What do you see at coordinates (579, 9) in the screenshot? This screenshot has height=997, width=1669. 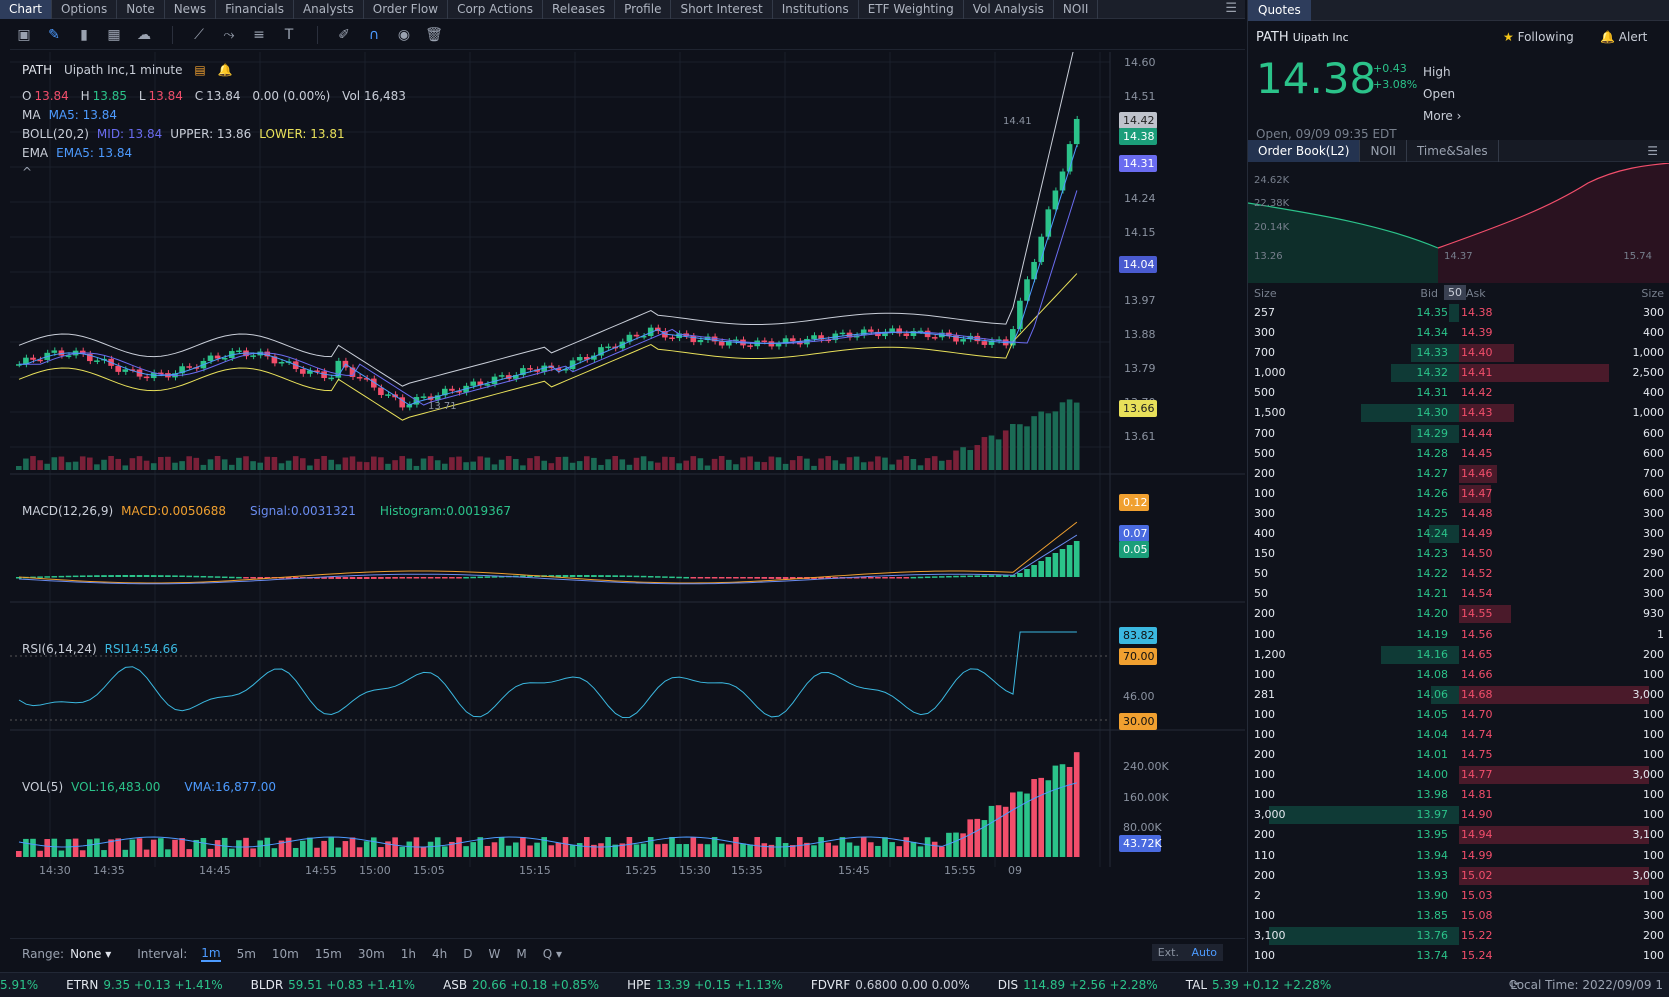 I see `tab-releases: Releases` at bounding box center [579, 9].